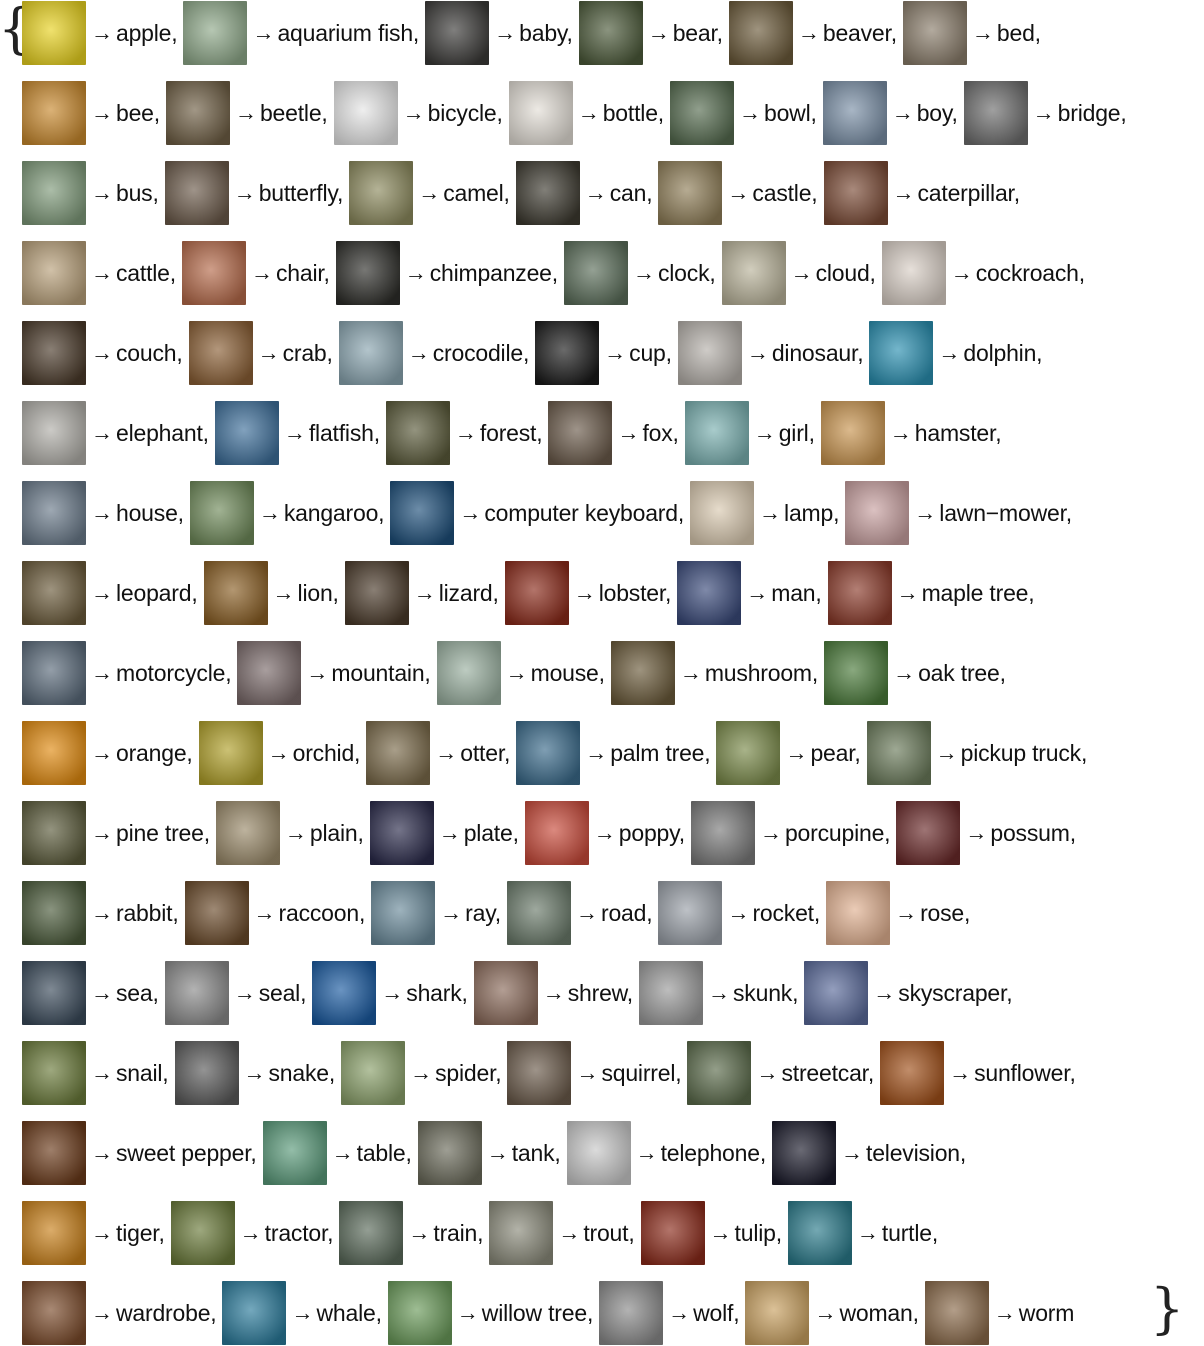 Image resolution: width=1204 pixels, height=1346 pixels. Describe the element at coordinates (711, 1233) in the screenshot. I see `mapping-item: → tulip,` at that location.